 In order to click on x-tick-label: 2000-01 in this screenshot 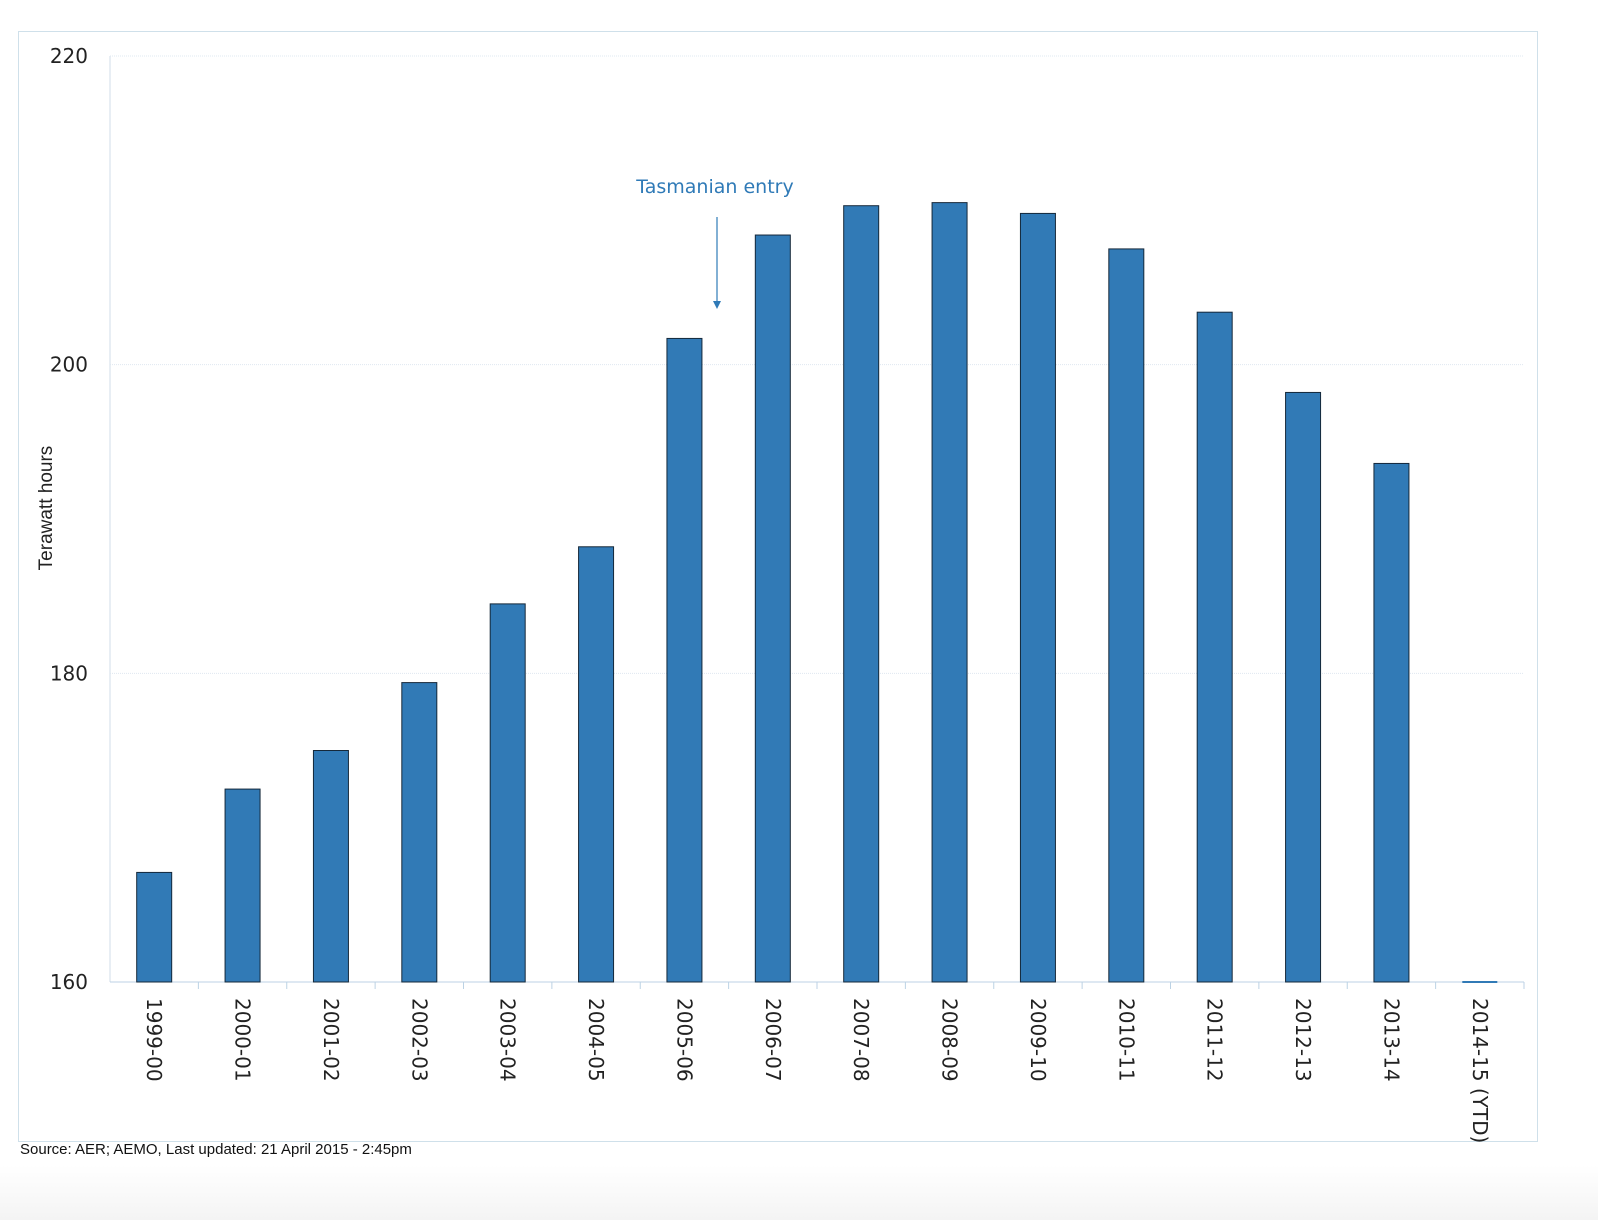, I will do `click(243, 1040)`.